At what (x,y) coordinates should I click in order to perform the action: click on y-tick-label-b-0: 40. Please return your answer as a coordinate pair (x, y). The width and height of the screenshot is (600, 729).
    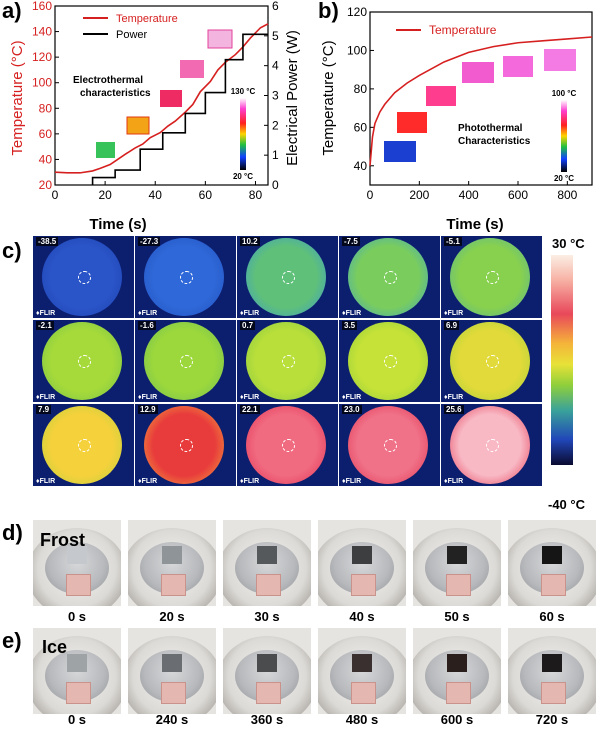
    Looking at the image, I should click on (361, 166).